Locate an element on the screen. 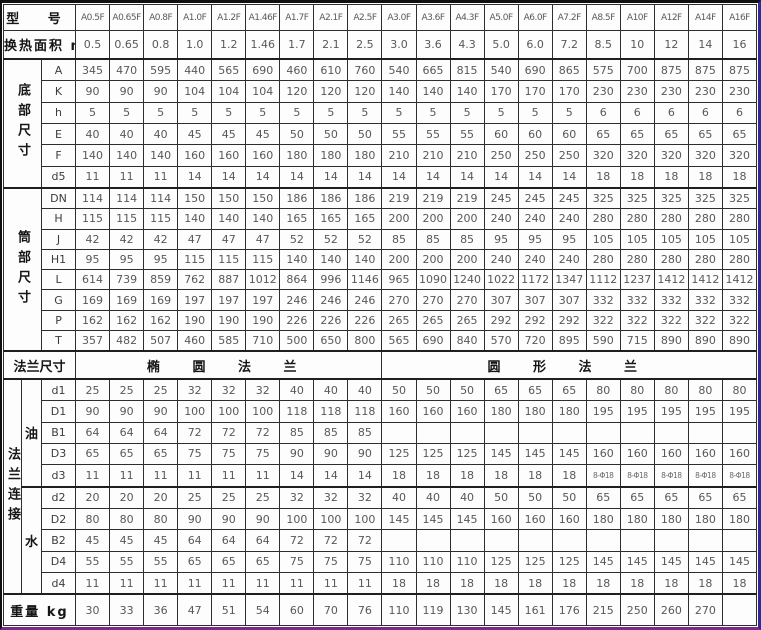 This screenshot has height=630, width=761. data-cell: 95 is located at coordinates (161, 259).